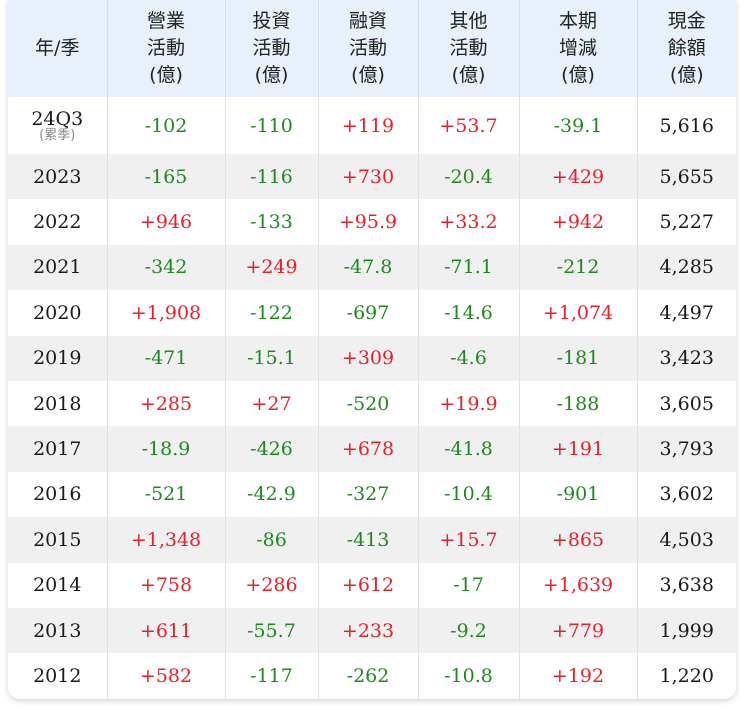  I want to click on investing-cell: -133, so click(272, 222).